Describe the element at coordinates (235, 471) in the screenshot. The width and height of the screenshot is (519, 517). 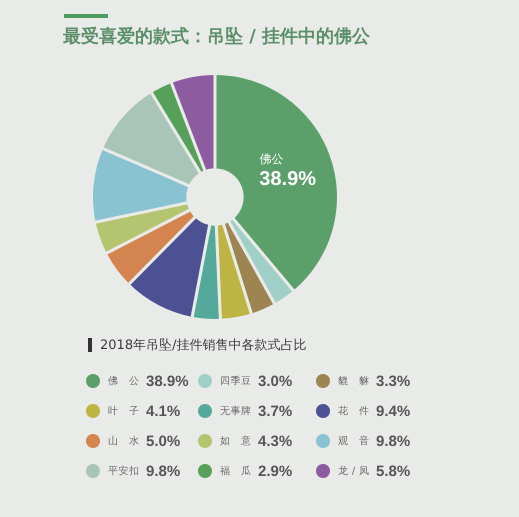
I see `legend-label: 福瓜` at that location.